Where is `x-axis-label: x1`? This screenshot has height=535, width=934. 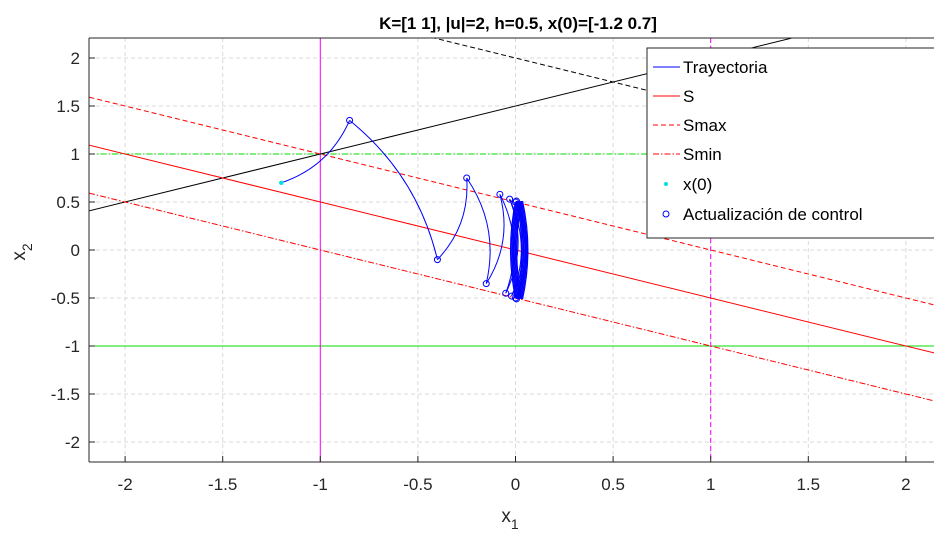 x-axis-label: x1 is located at coordinates (510, 519).